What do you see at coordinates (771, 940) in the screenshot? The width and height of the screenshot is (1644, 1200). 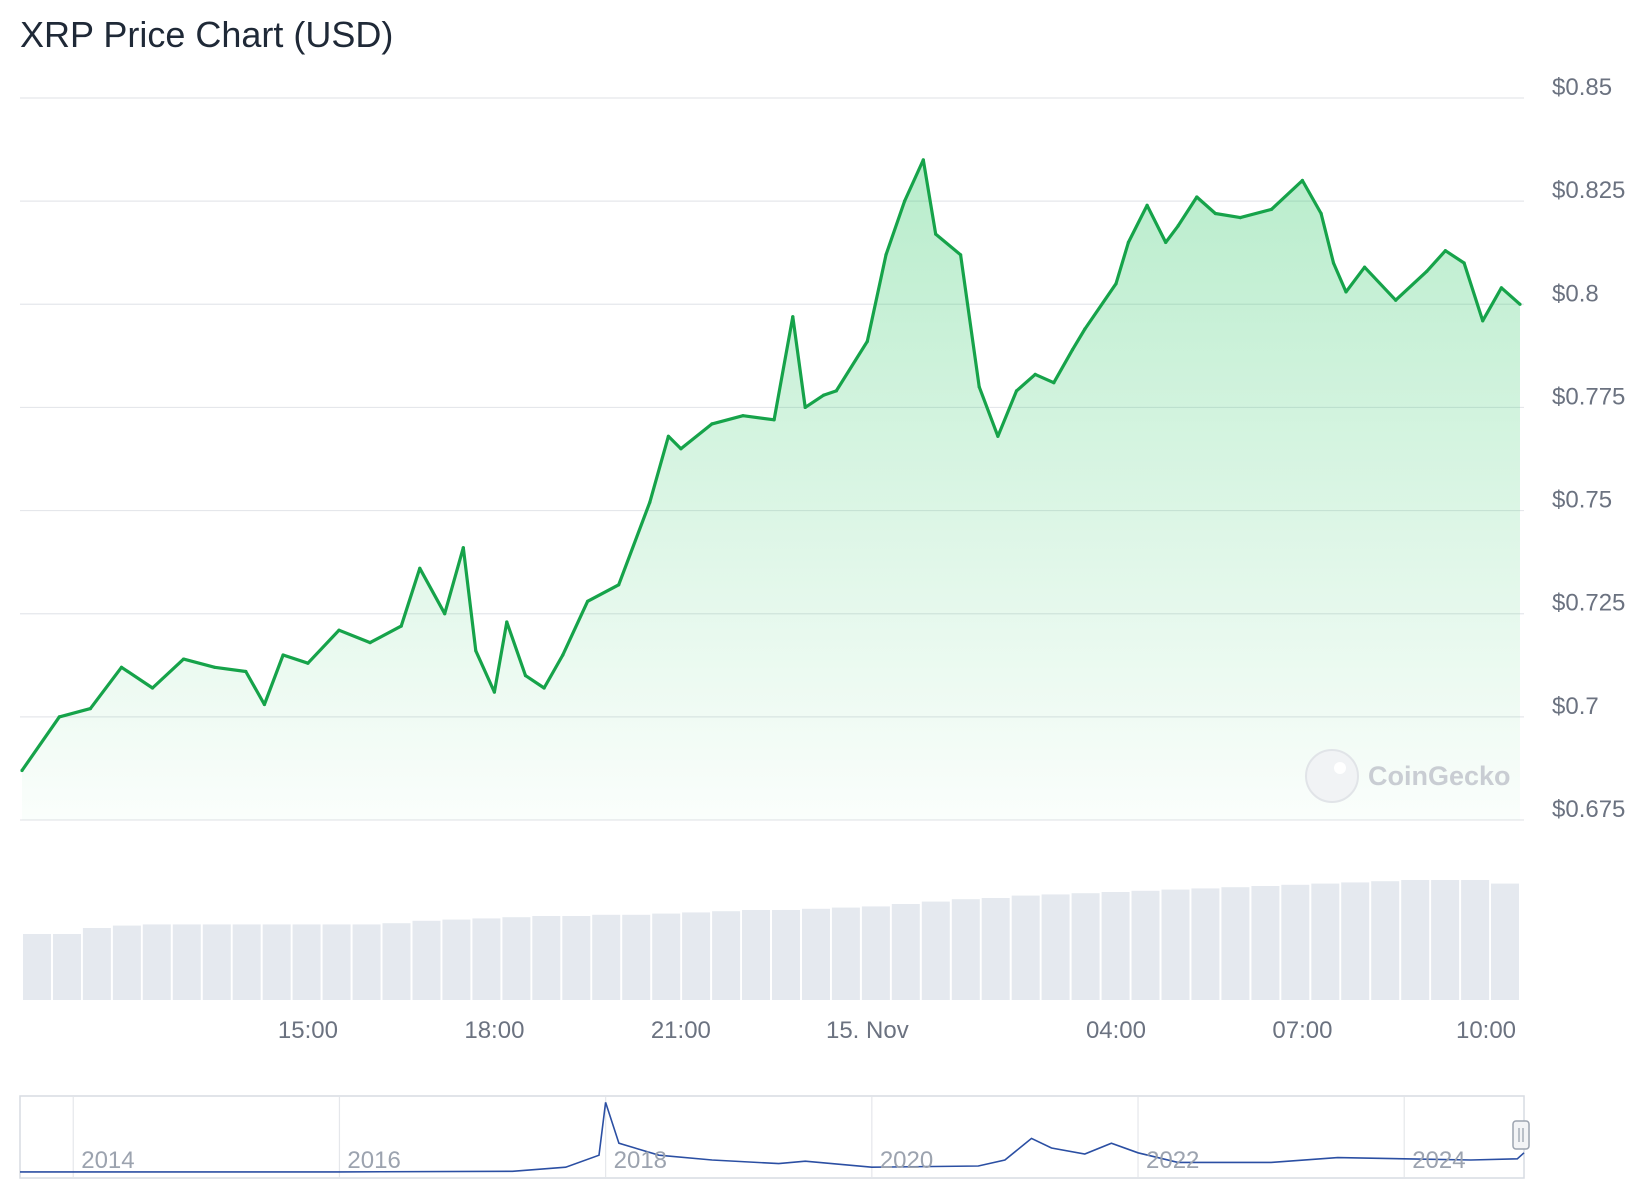 I see `volume-bars` at bounding box center [771, 940].